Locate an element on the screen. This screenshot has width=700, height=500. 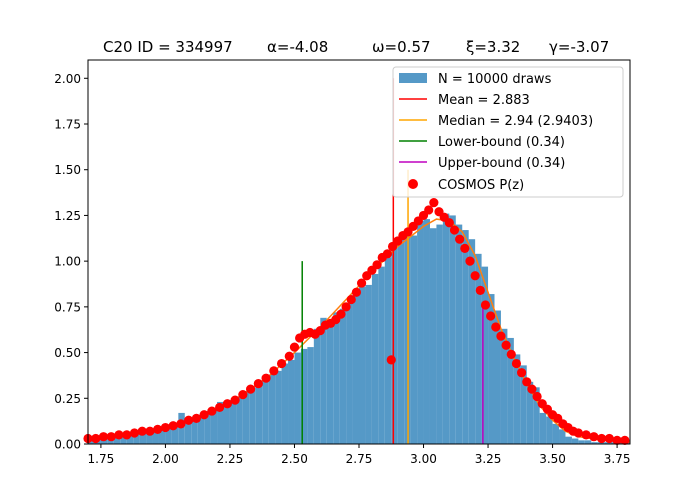
x-axis-ticks: 1.75 2.00 2.25 2.50 2.75 3.00 3.25 3.50 3.75 is located at coordinates (359, 455).